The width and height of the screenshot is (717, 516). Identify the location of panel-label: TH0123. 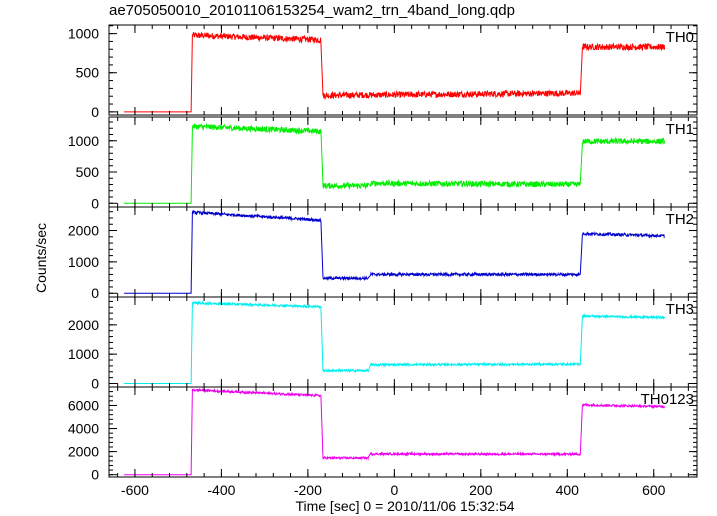
(667, 399).